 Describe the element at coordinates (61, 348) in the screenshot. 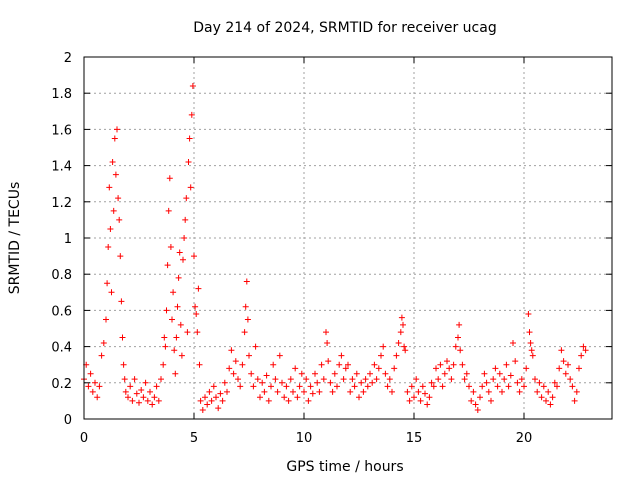

I see `y-tick-label: 0.4` at that location.